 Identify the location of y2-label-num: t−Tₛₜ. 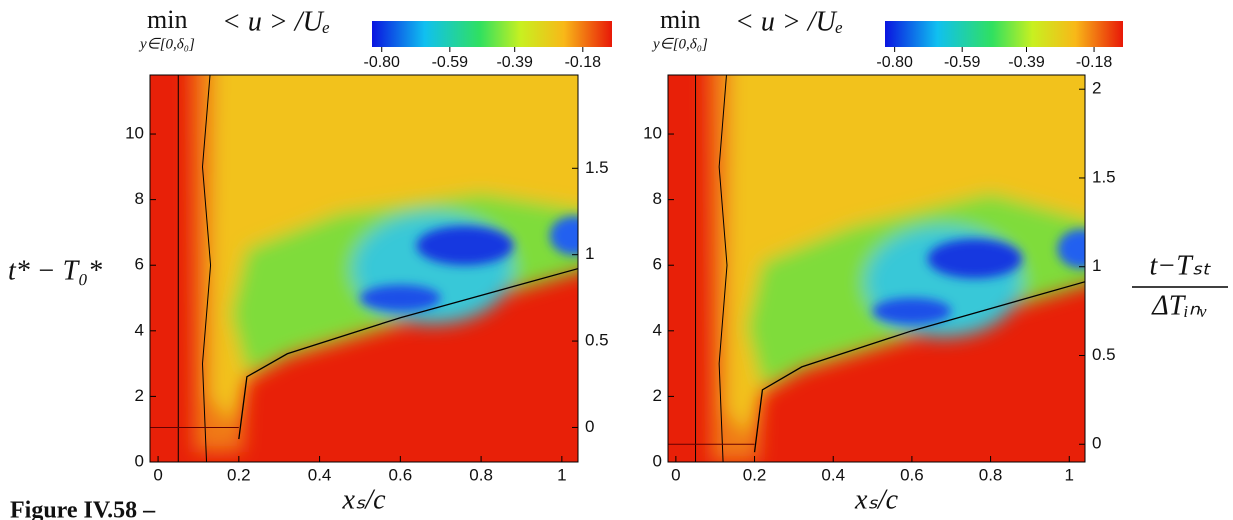
(1181, 265).